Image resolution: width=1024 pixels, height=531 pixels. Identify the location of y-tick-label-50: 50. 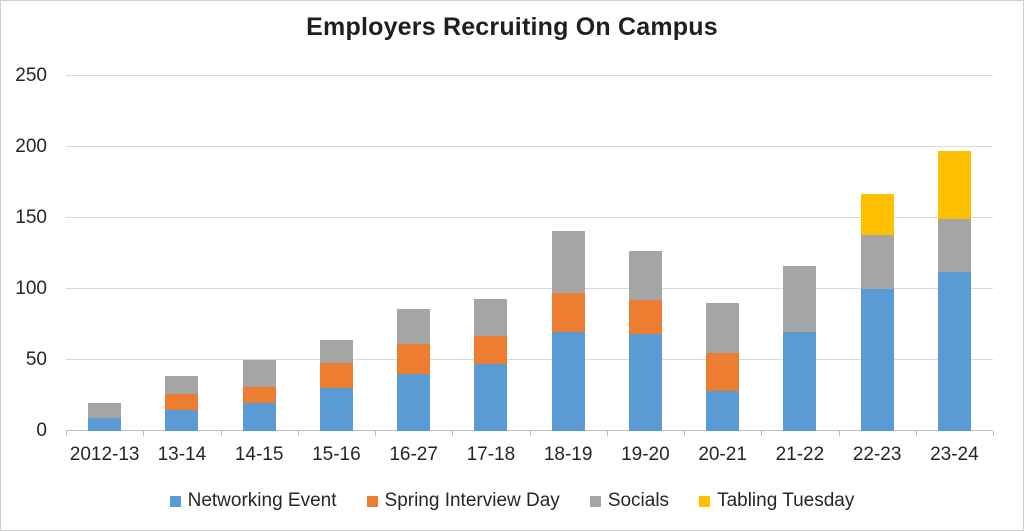
(36, 359).